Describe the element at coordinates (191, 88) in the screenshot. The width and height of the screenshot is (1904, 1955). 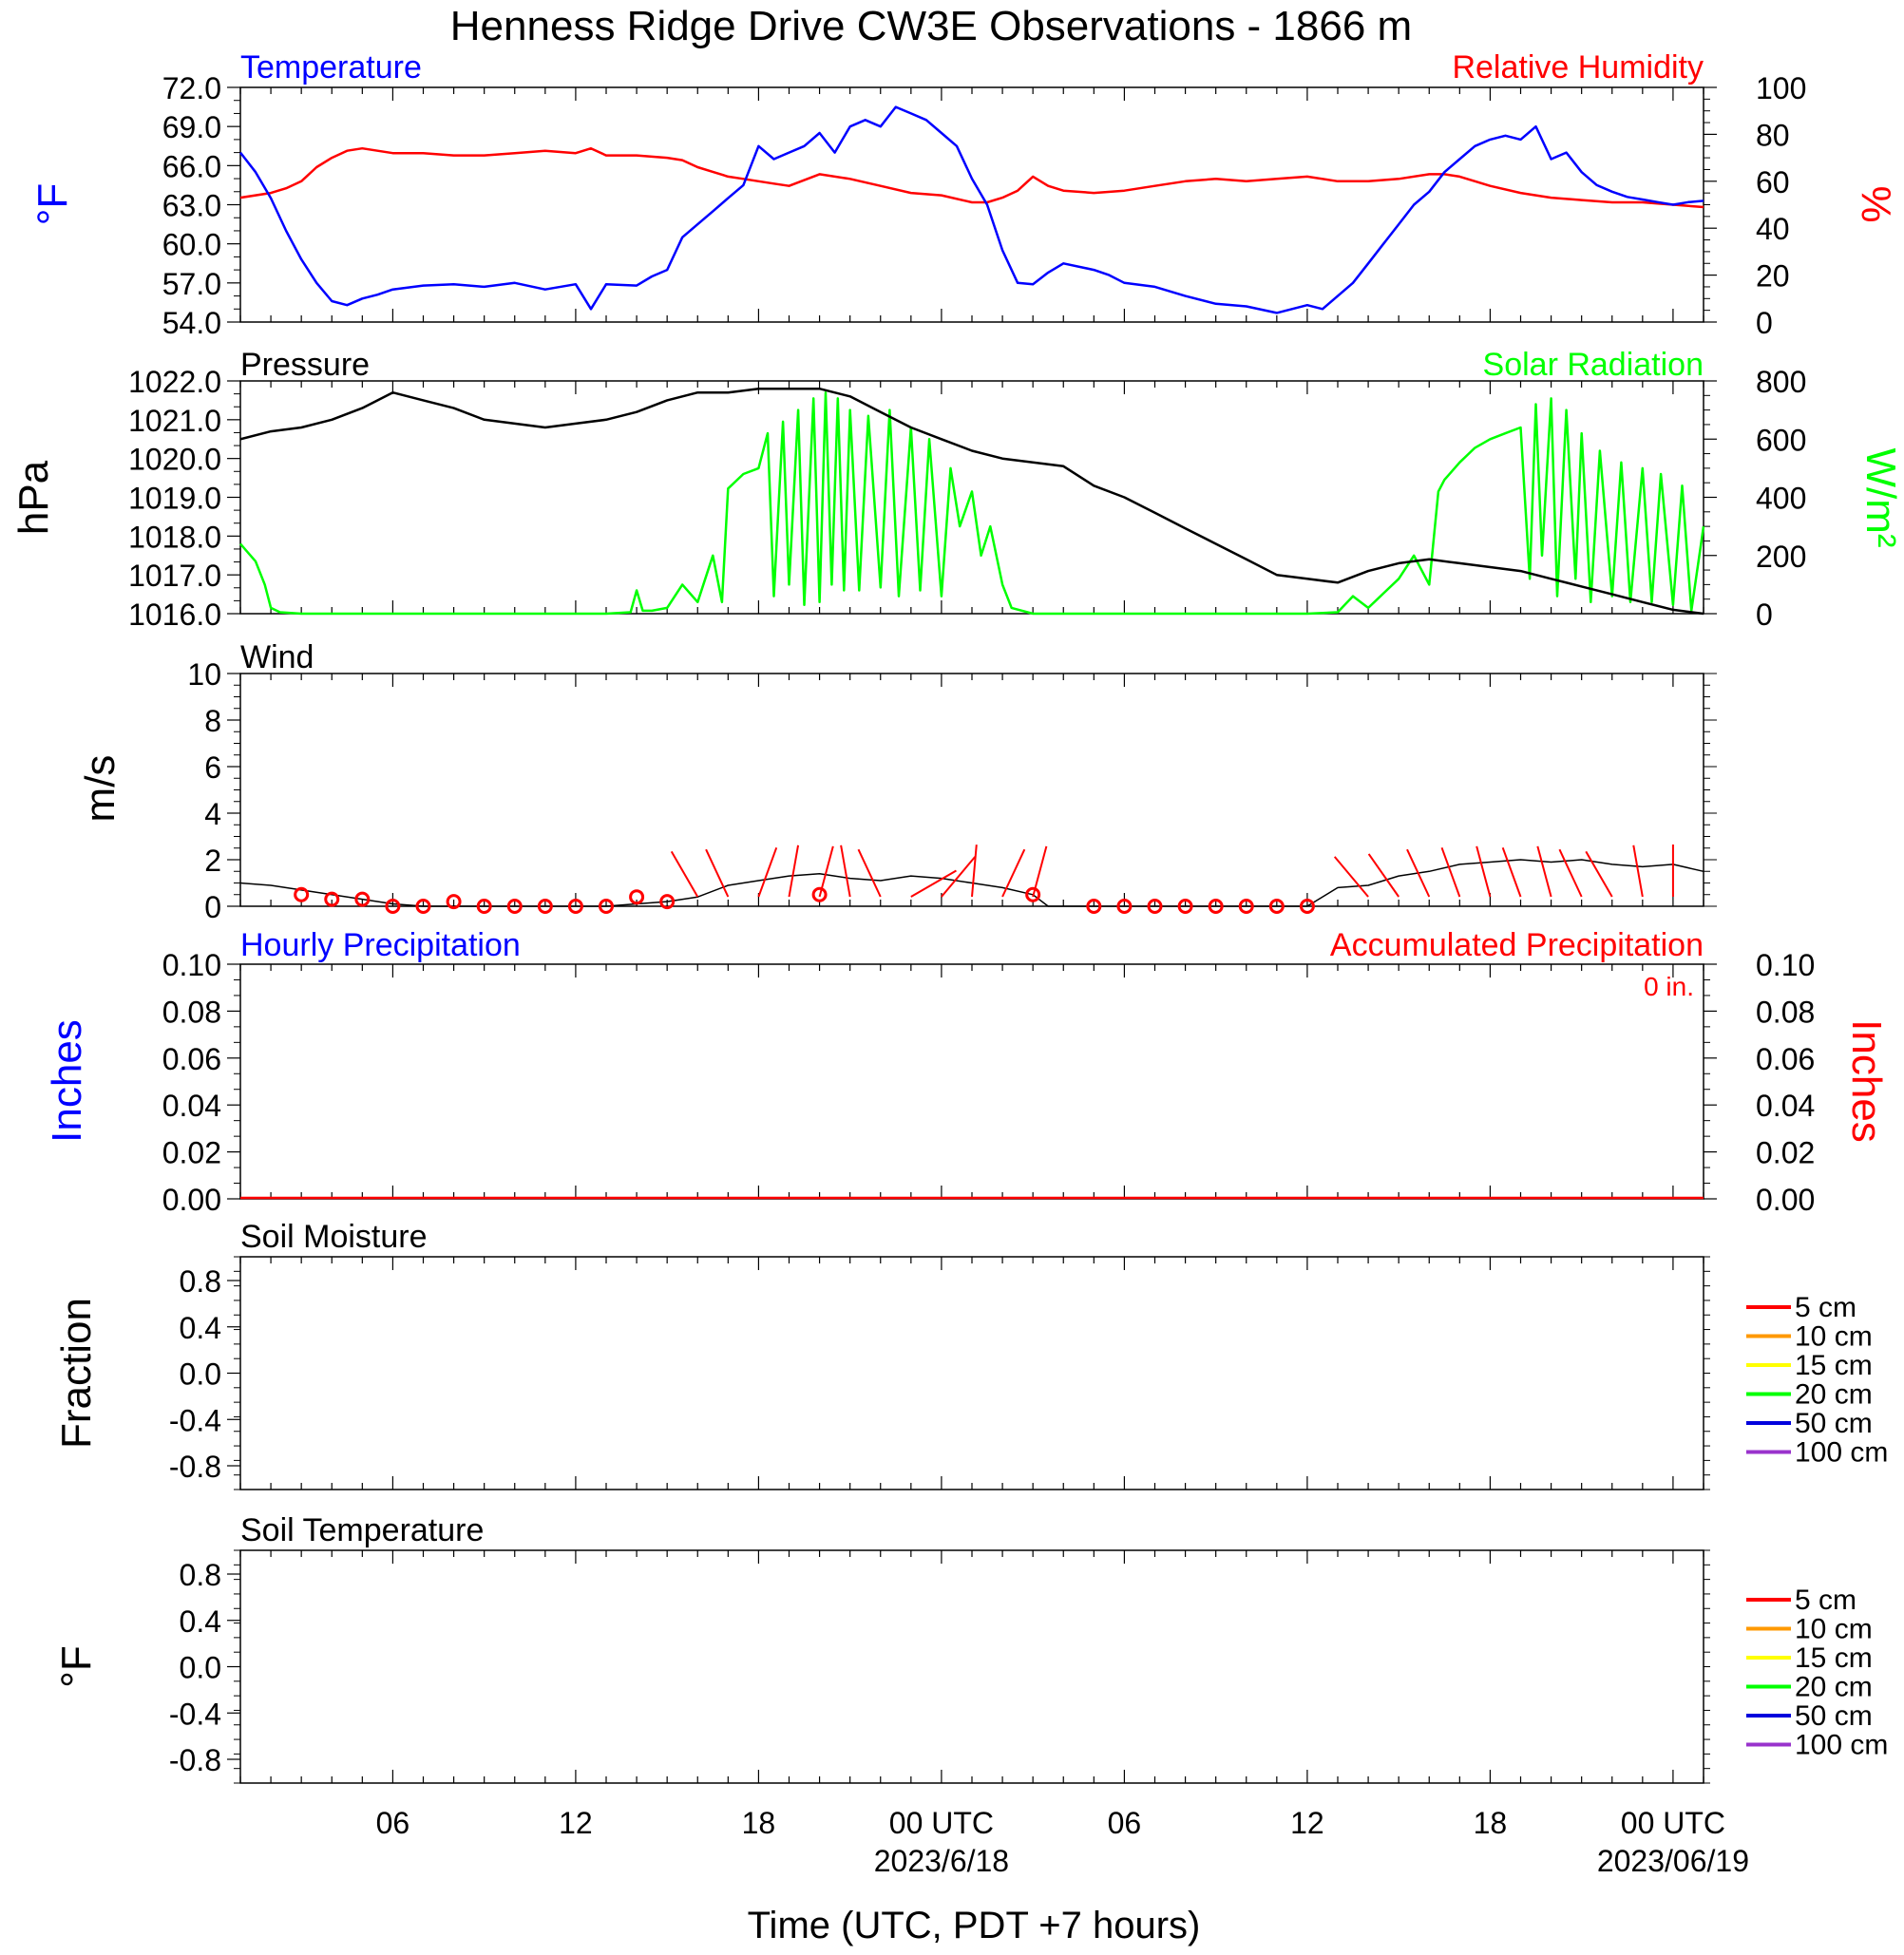
I see `temp-left-y-tick-label: 72.0` at that location.